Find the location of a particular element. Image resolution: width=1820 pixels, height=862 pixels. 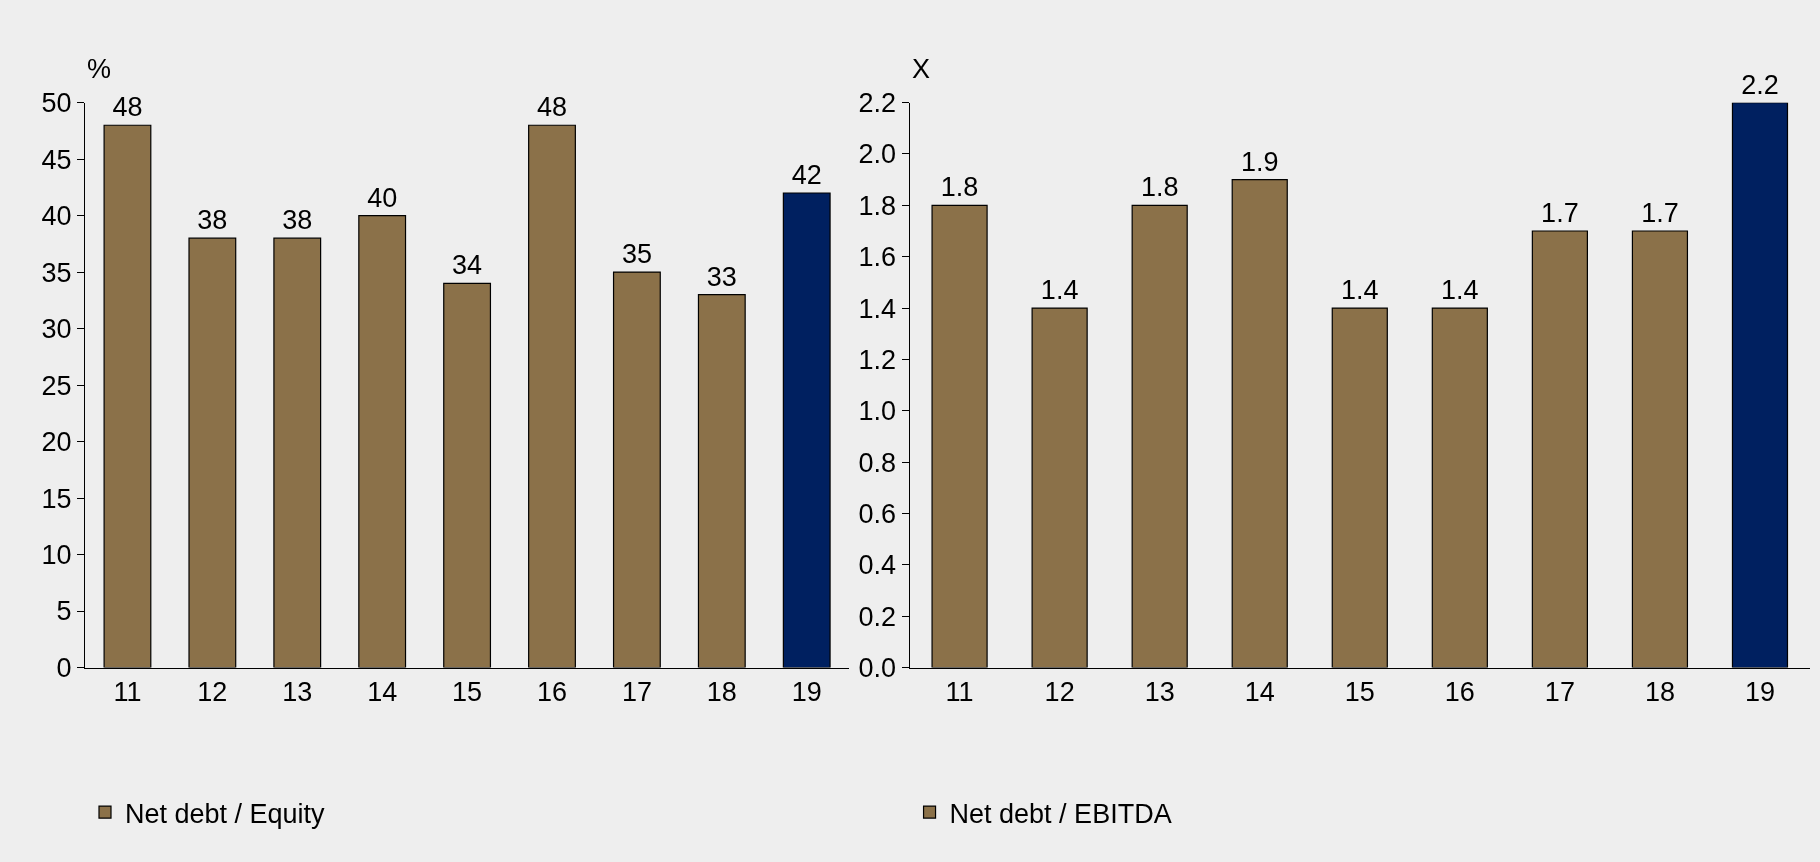

y-axis-title: % is located at coordinates (99, 69).